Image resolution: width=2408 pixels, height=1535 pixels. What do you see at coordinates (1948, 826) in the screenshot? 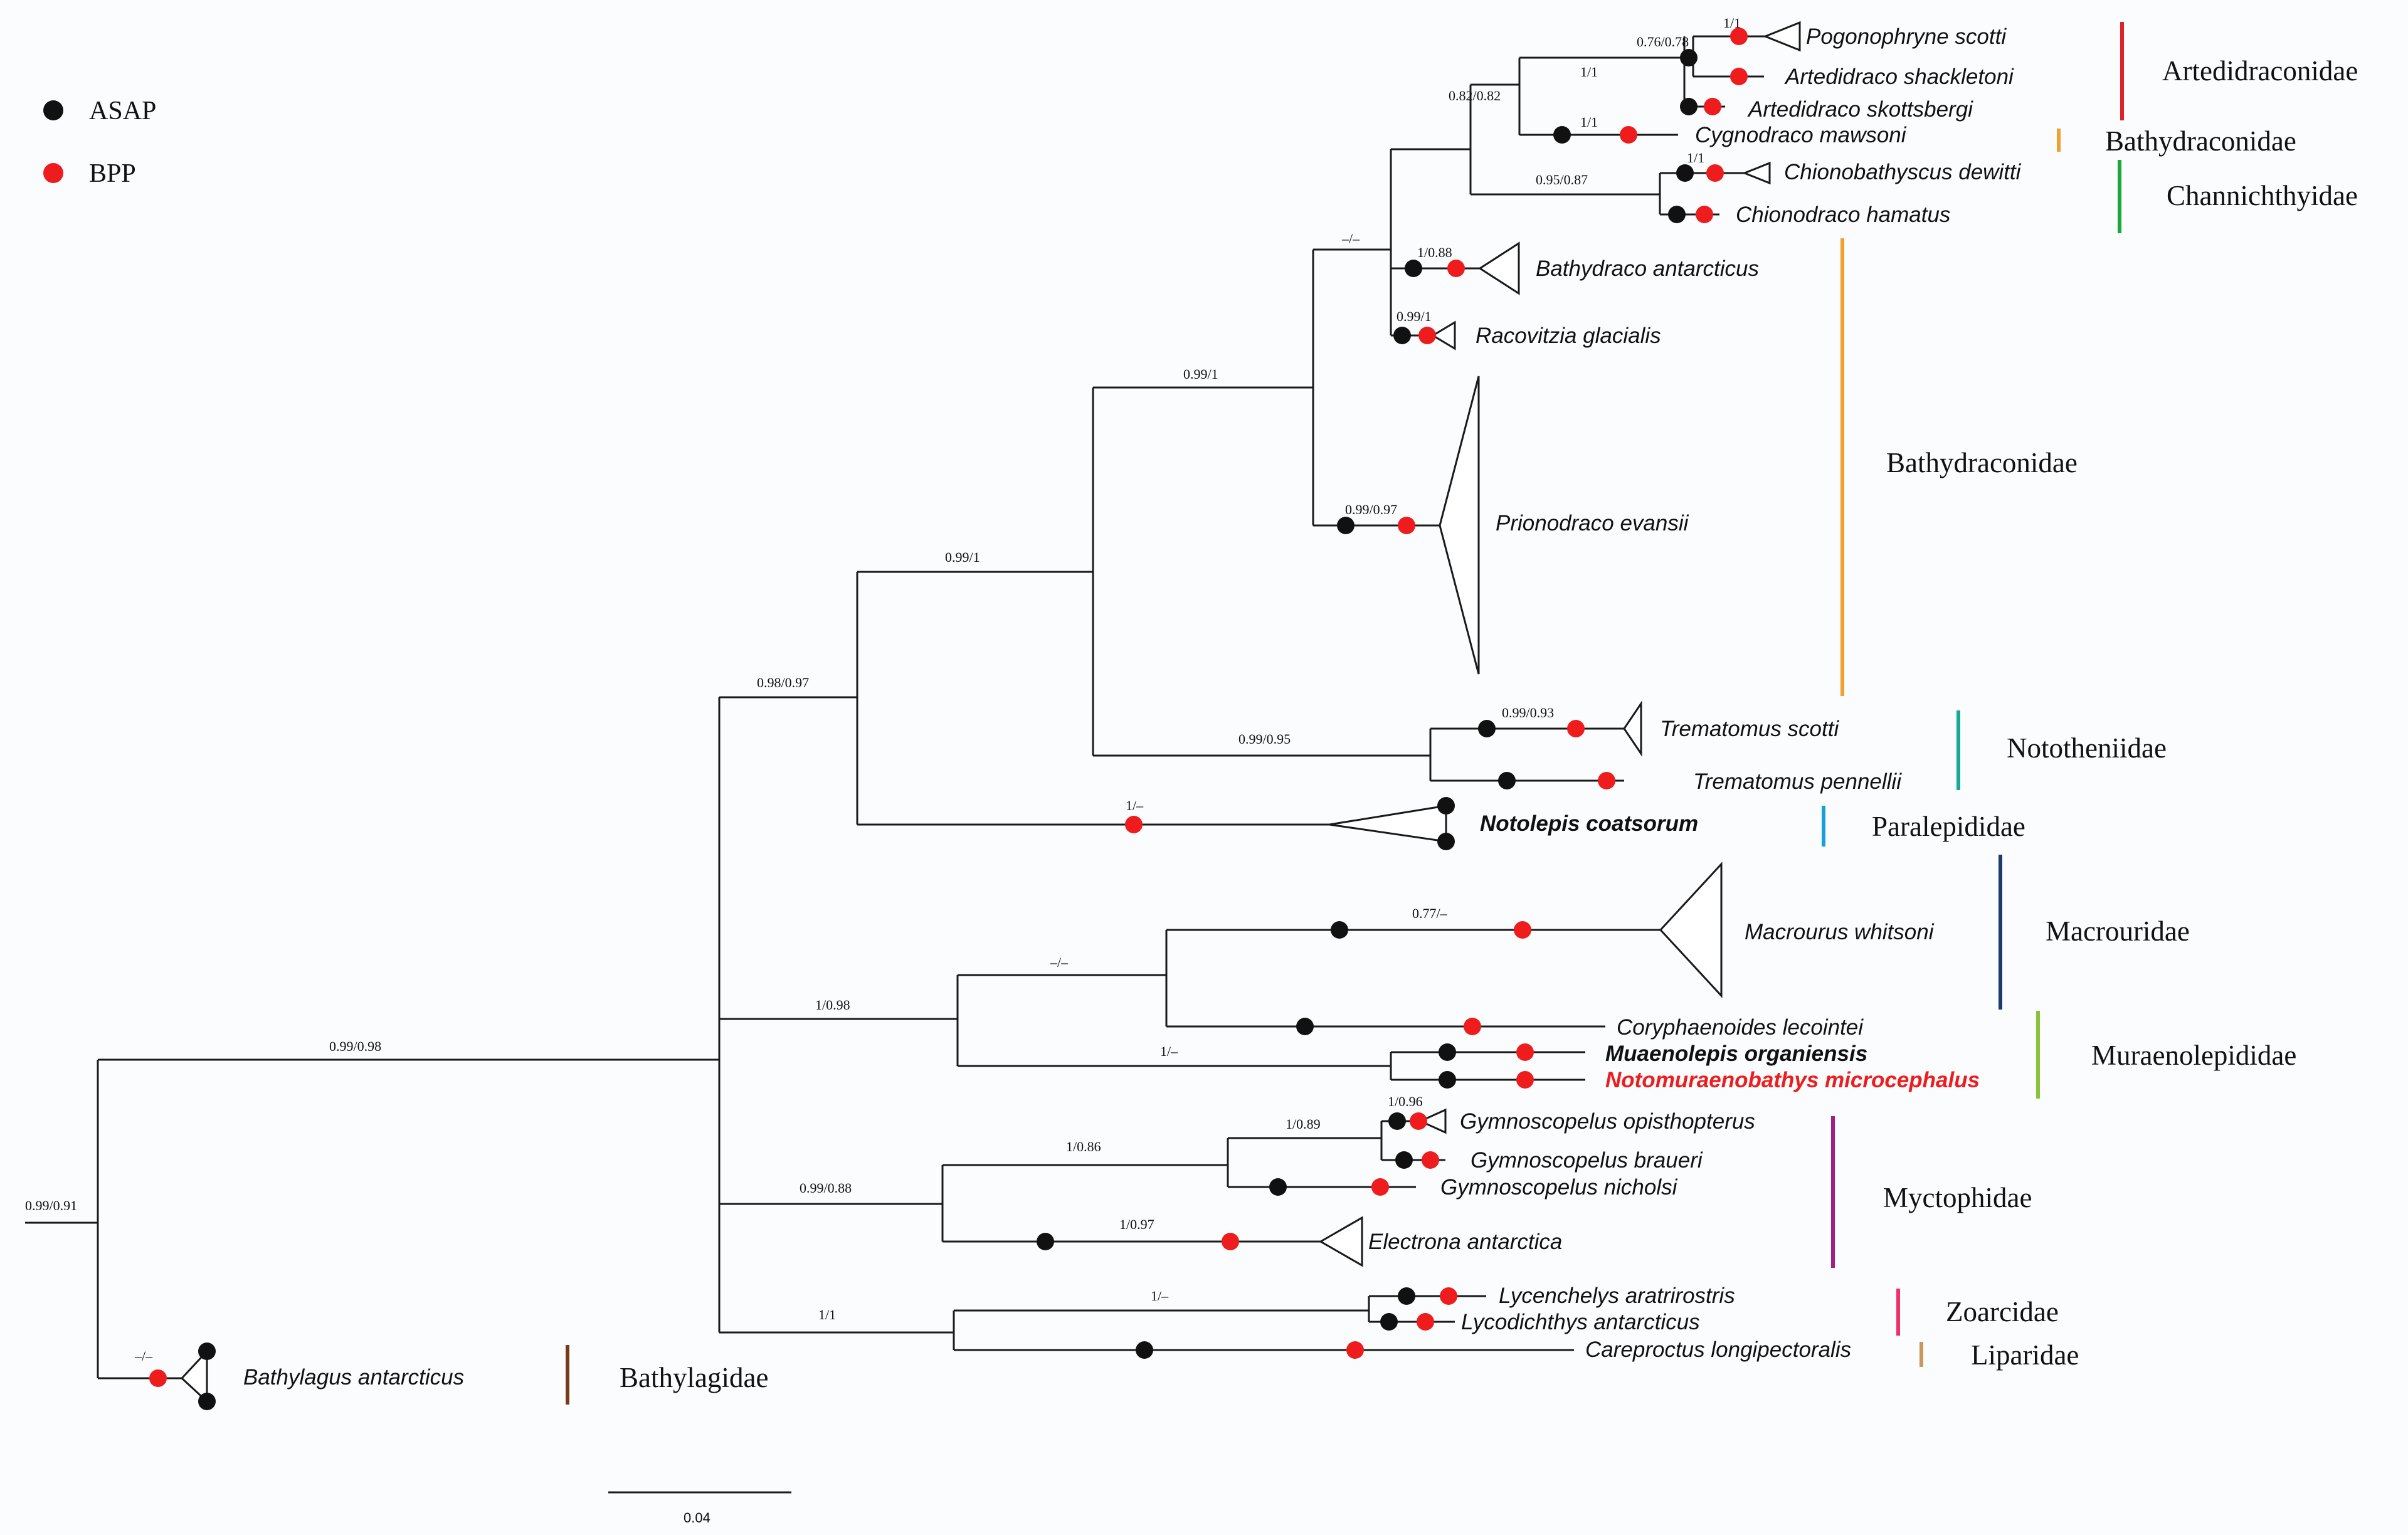
I see `family-label: Paralepididae` at bounding box center [1948, 826].